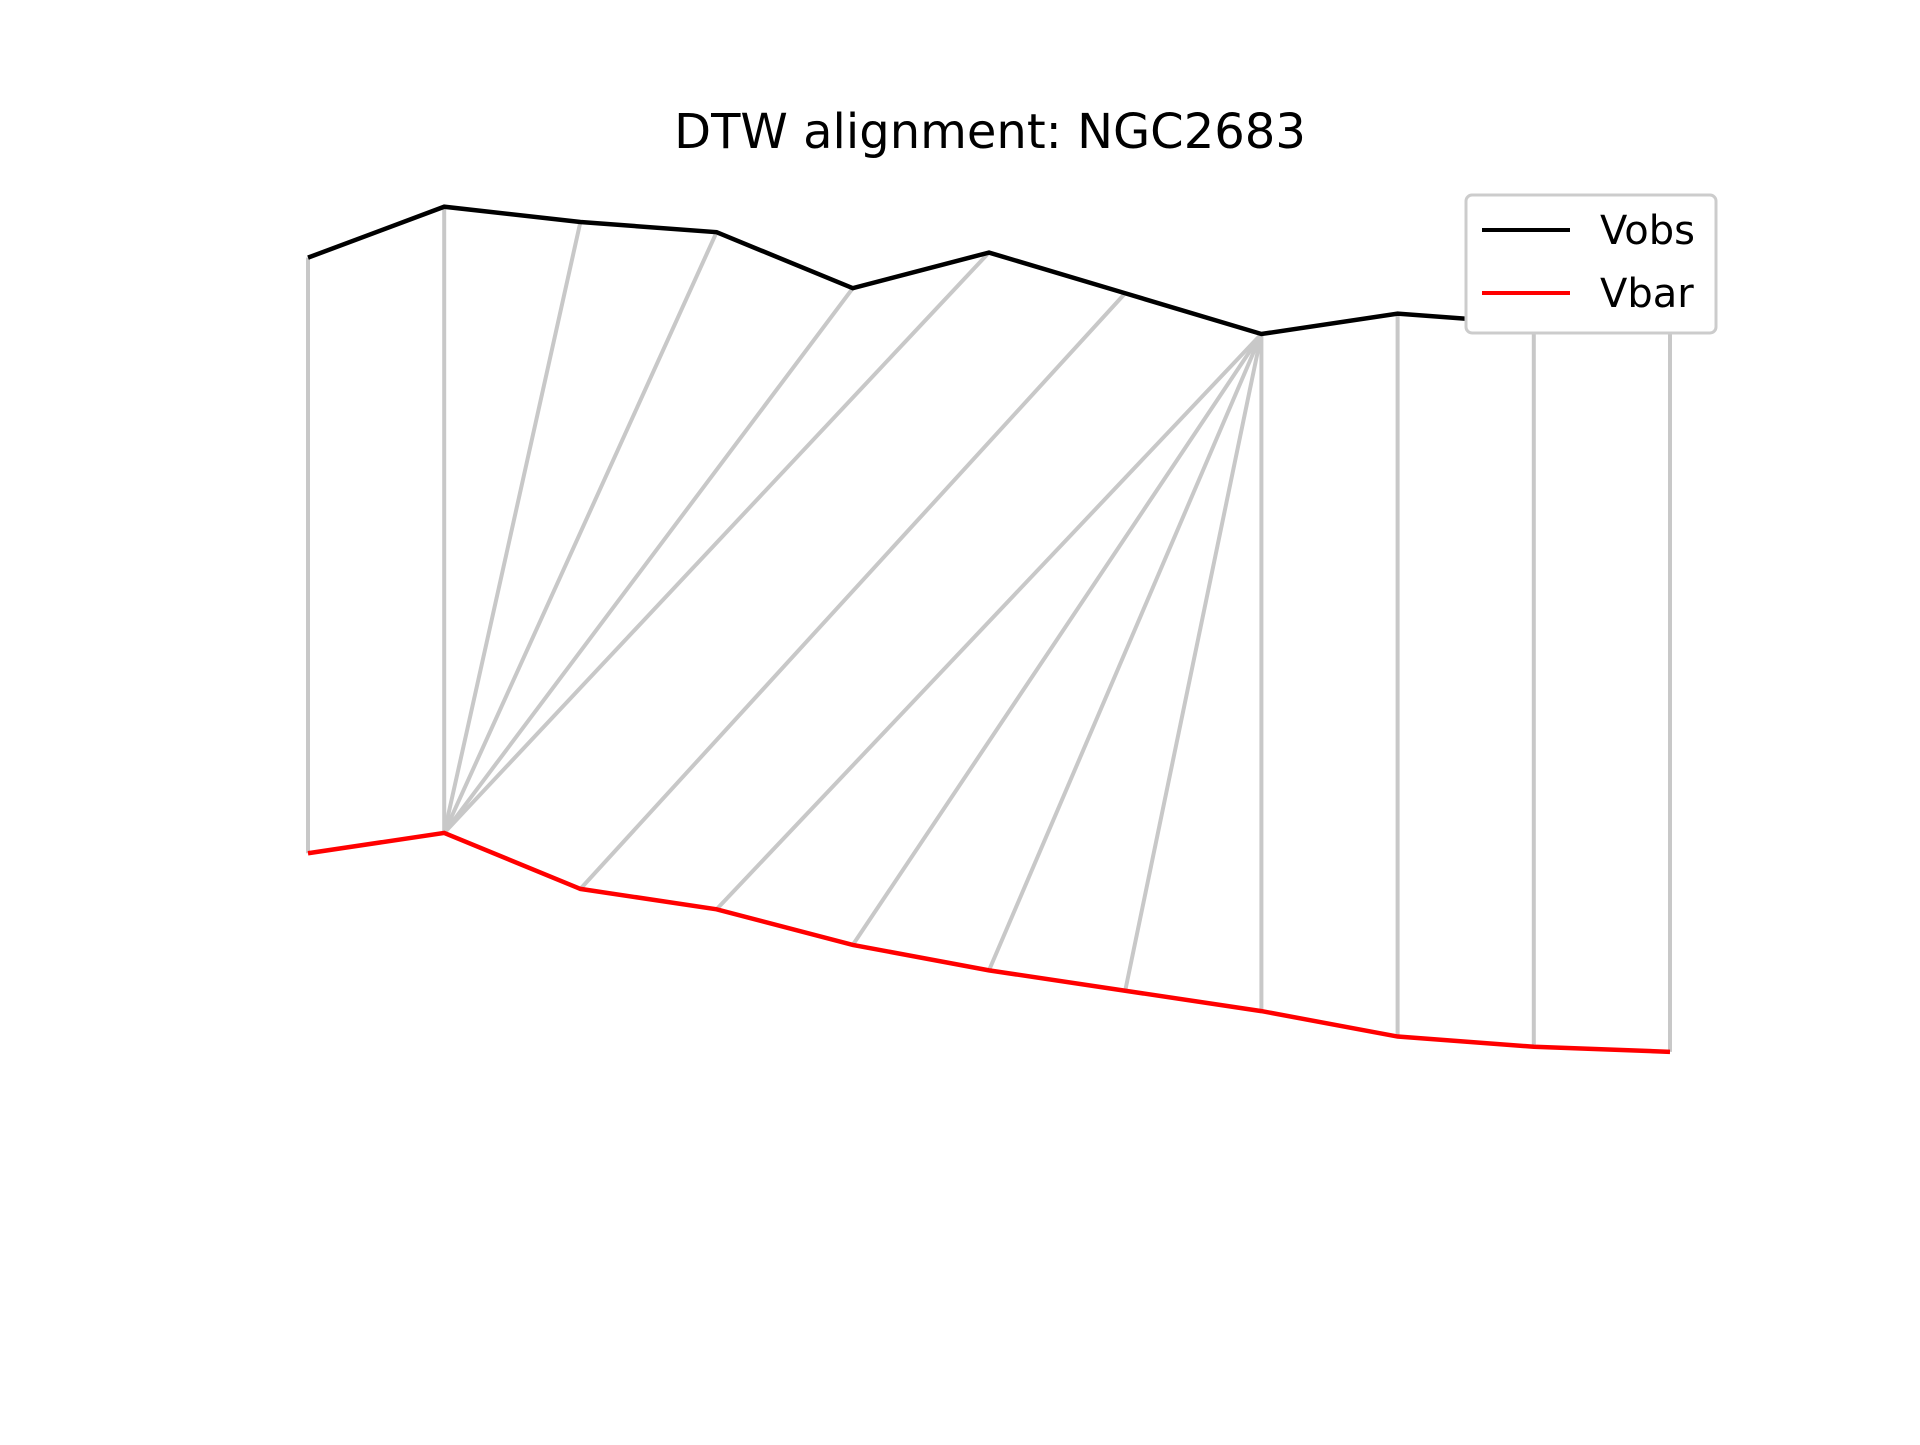 The height and width of the screenshot is (1445, 1920). What do you see at coordinates (990, 132) in the screenshot?
I see `chart-title: DTW alignment: NGC2683` at bounding box center [990, 132].